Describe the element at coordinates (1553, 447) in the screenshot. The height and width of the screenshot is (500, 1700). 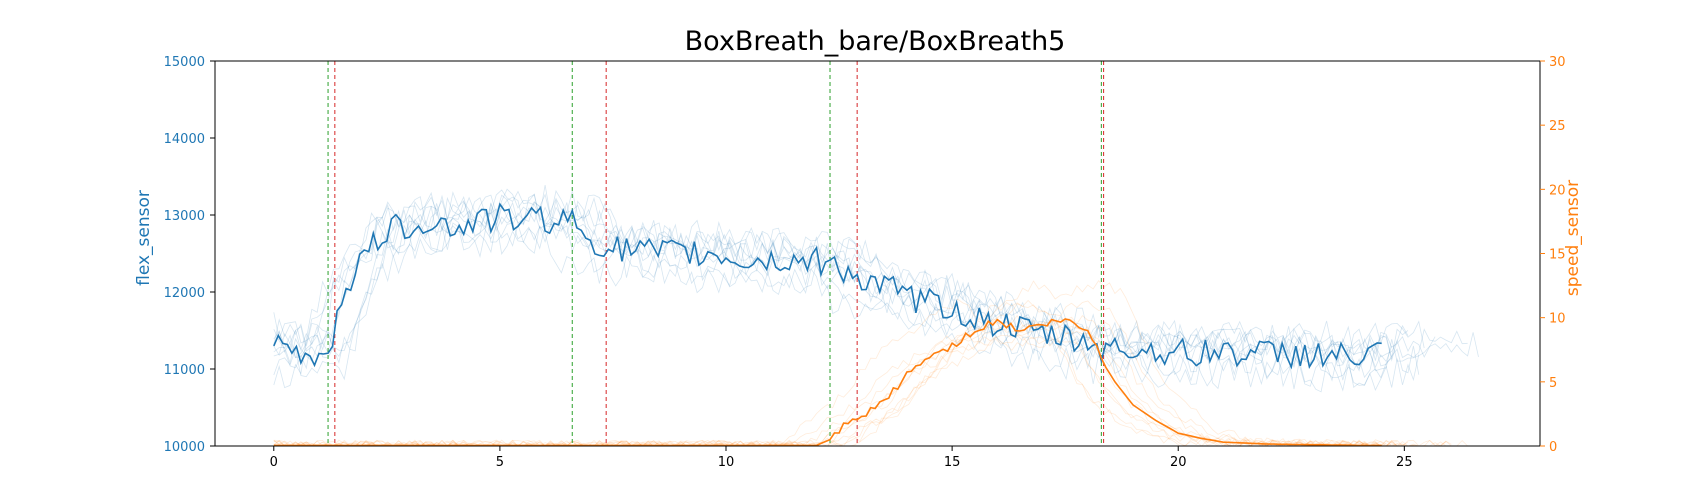
I see `y-tick-label-right: 0` at that location.